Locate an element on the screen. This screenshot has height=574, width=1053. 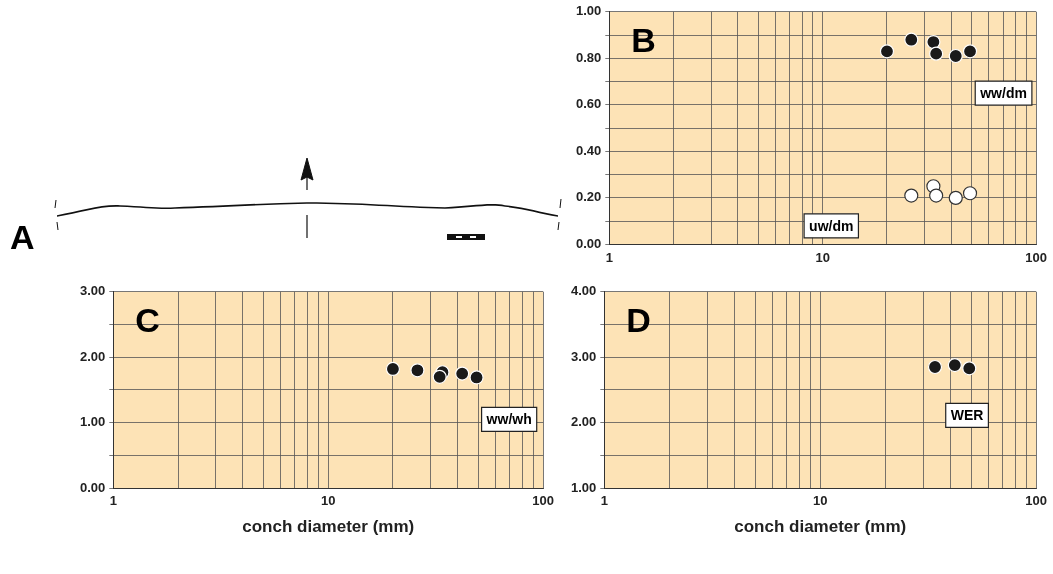
text: ww/wh is located at coordinates (508, 419).